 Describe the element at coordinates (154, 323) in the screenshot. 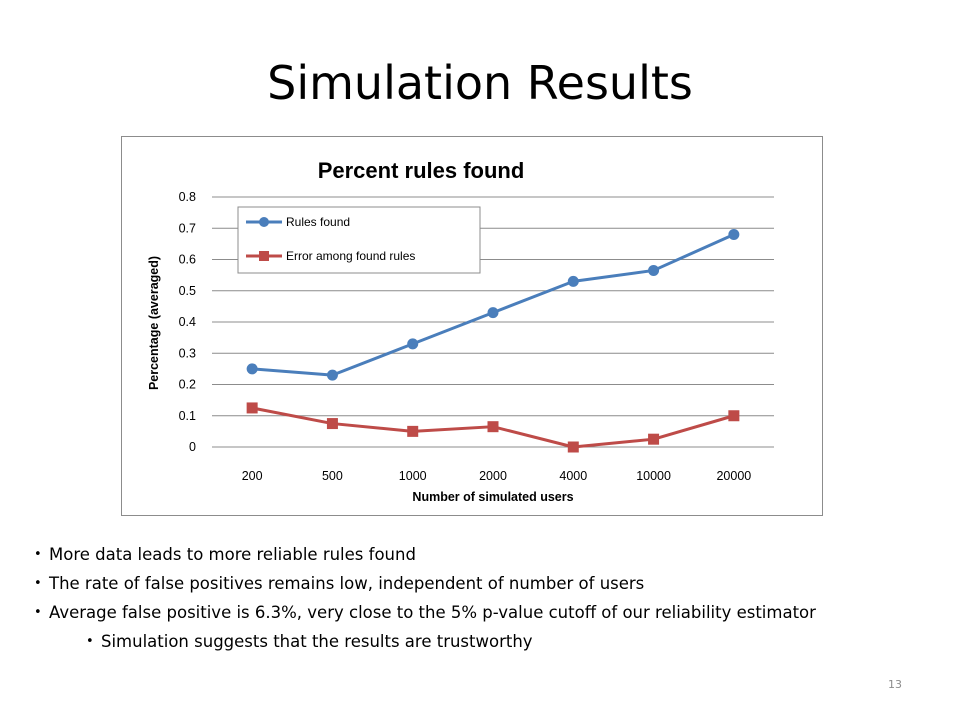

I see `y-axis-label: Percentage (averaged)` at that location.